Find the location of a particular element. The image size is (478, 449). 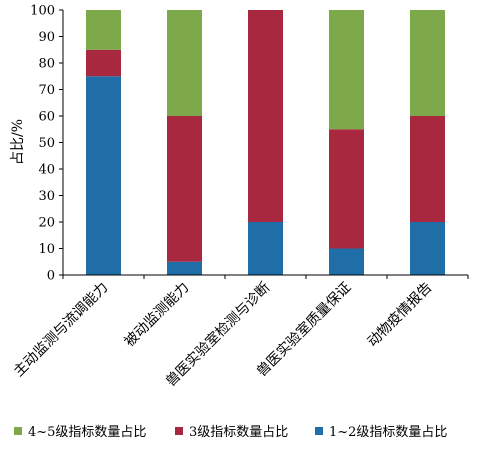

legend-label-1: 4~5级指标数量占比 is located at coordinates (87, 432).